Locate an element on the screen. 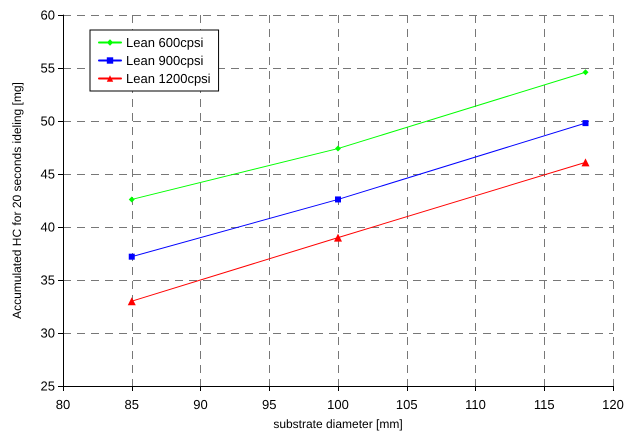  x-axis-title: substrate diameter [mm] is located at coordinates (338, 424).